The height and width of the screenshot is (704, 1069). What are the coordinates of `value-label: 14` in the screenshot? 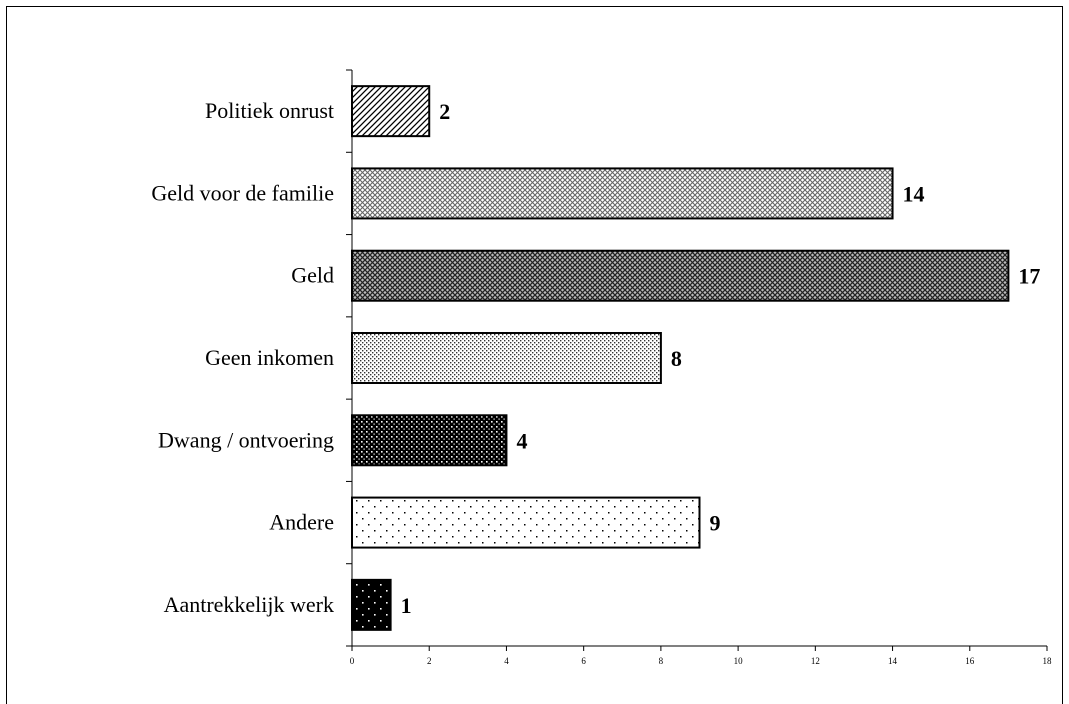 It's located at (914, 193).